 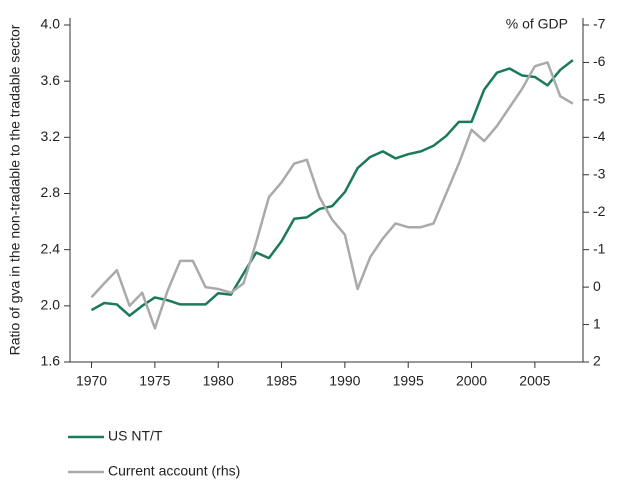 What do you see at coordinates (599, 24) in the screenshot?
I see `y2-tick-label: -7` at bounding box center [599, 24].